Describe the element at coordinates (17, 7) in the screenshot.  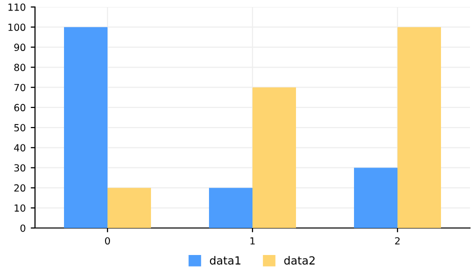
I see `y-tick-label: 110` at that location.